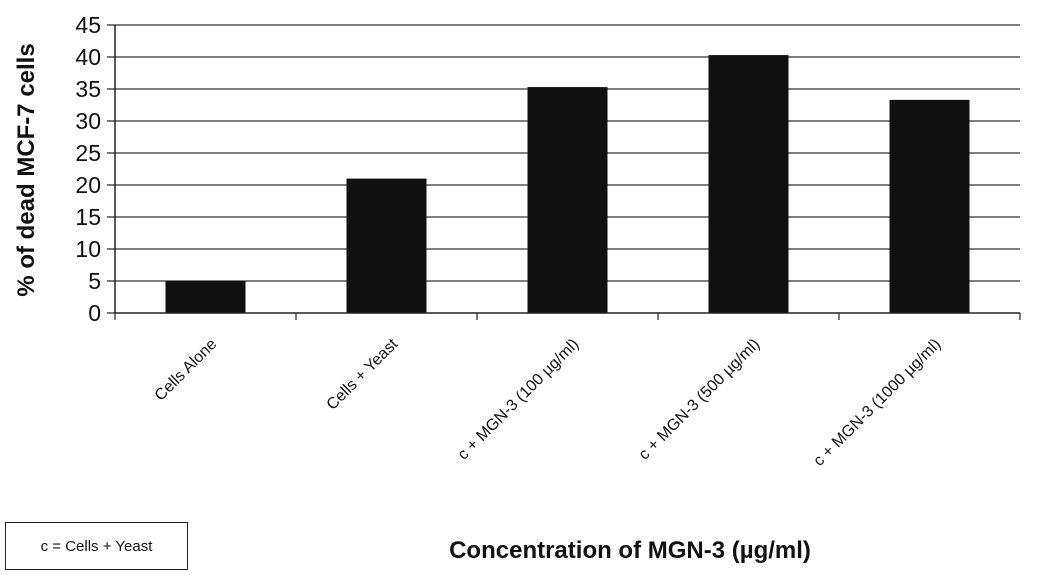 The image size is (1052, 575). Describe the element at coordinates (877, 403) in the screenshot. I see `x-tick-label: c + MGN-3 (1000 µg/ml)` at that location.